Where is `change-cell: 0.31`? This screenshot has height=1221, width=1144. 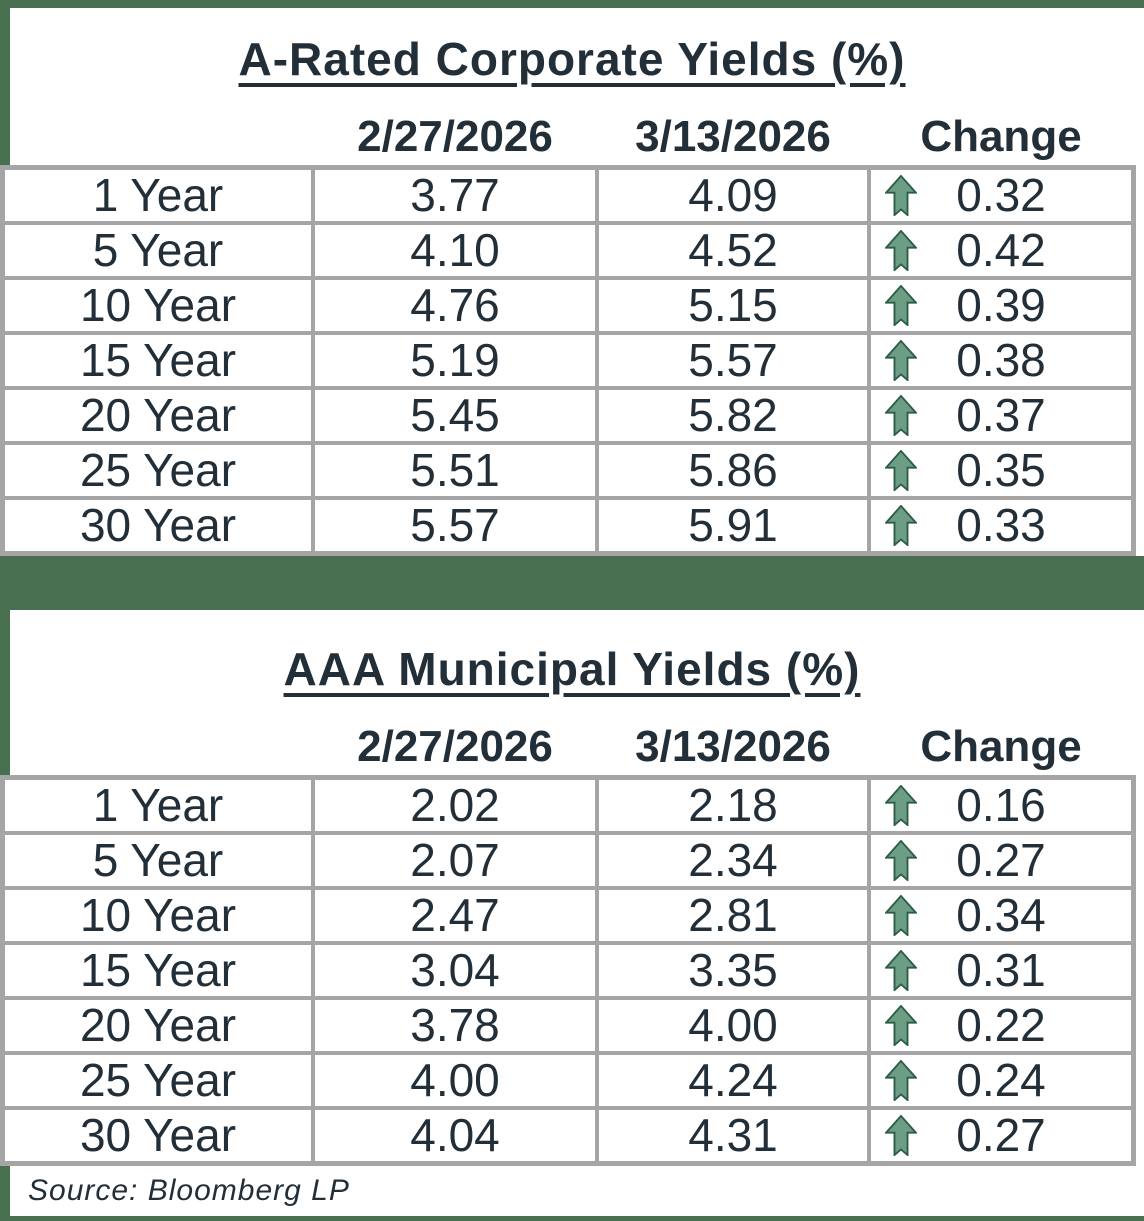
change-cell: 0.31 is located at coordinates (1001, 970).